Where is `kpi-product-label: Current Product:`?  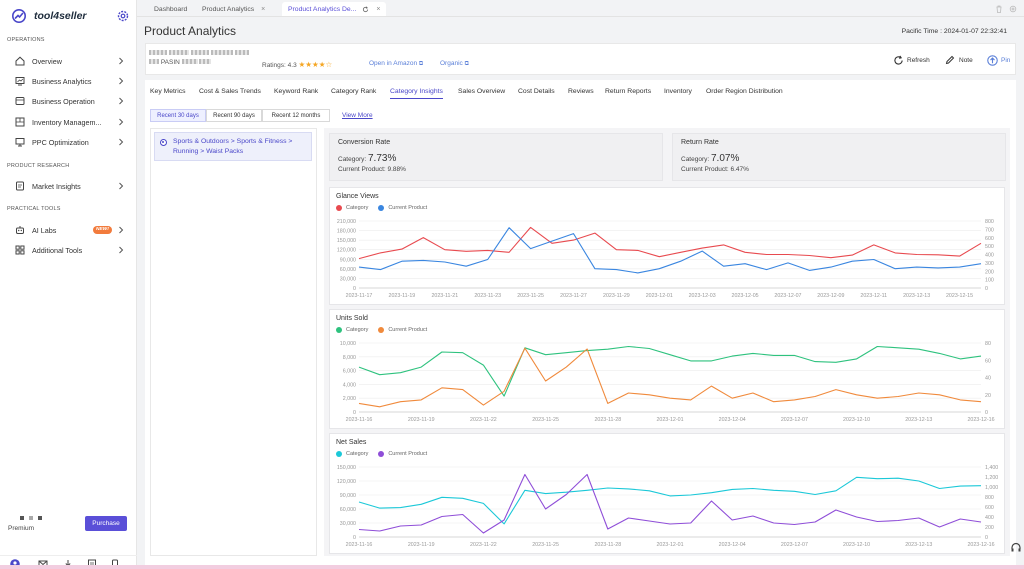 kpi-product-label: Current Product: is located at coordinates (362, 169).